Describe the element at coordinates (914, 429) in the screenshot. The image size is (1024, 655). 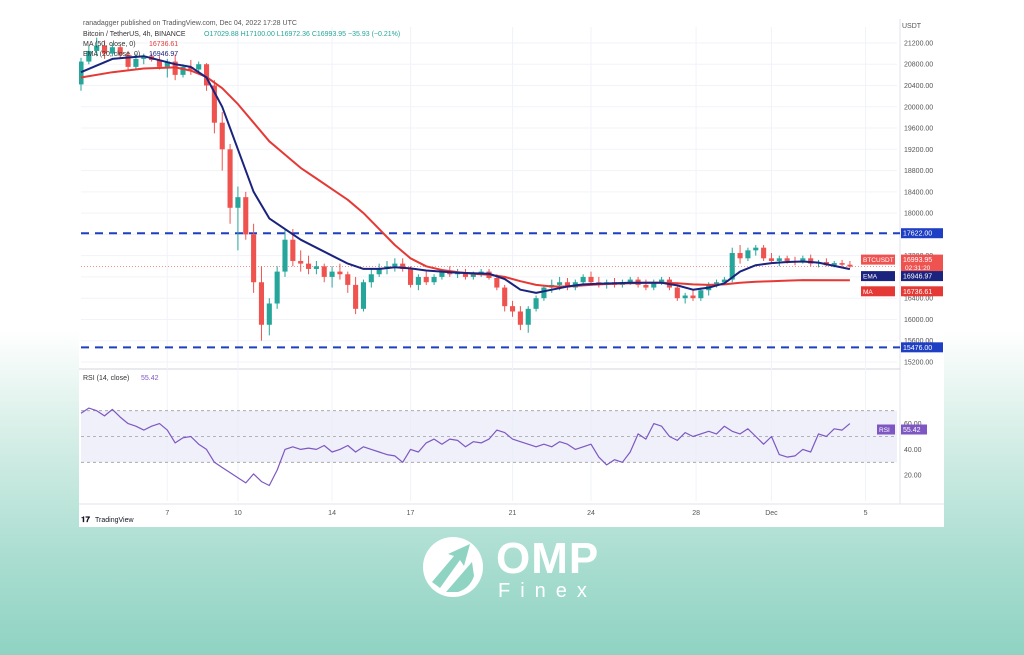
I see `rsi-tag-box` at that location.